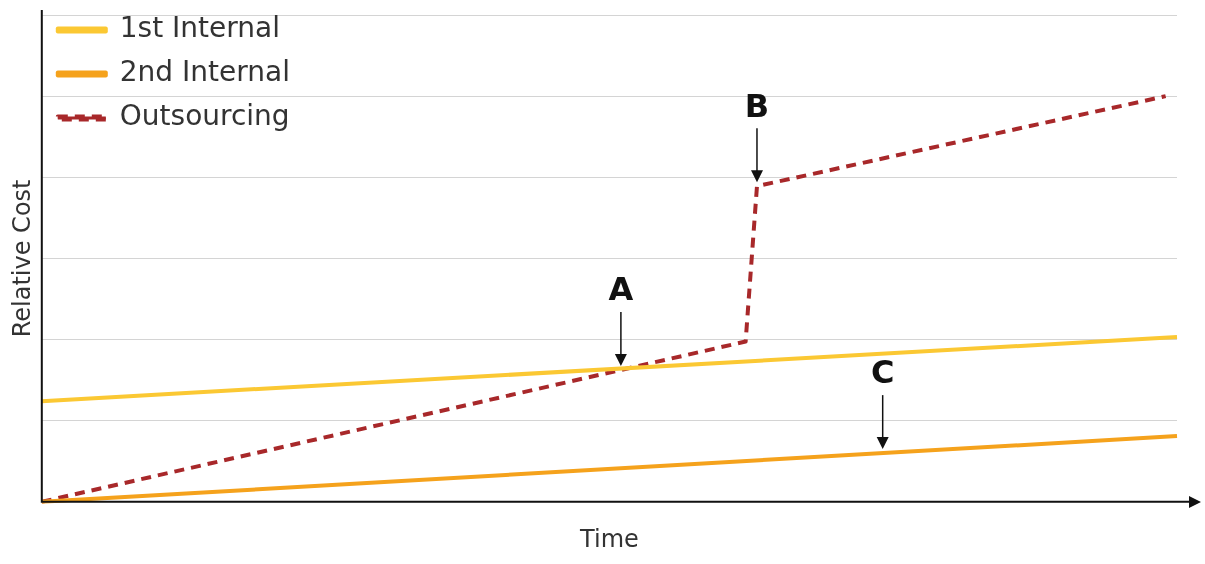 This screenshot has width=1205, height=564. Describe the element at coordinates (882, 372) in the screenshot. I see `annotation: C` at that location.